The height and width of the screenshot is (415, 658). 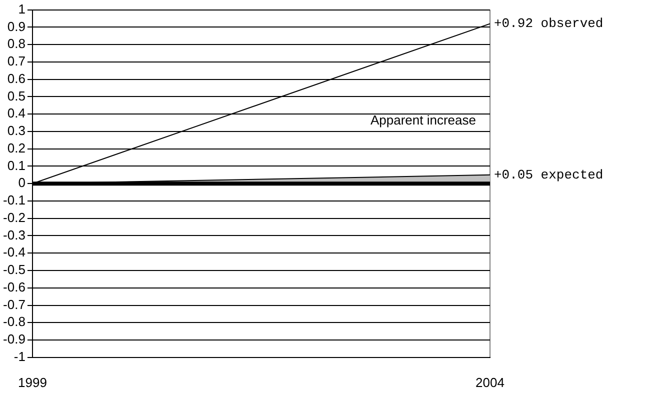 What do you see at coordinates (14, 217) in the screenshot?
I see `y-tick-label: -0.2` at bounding box center [14, 217].